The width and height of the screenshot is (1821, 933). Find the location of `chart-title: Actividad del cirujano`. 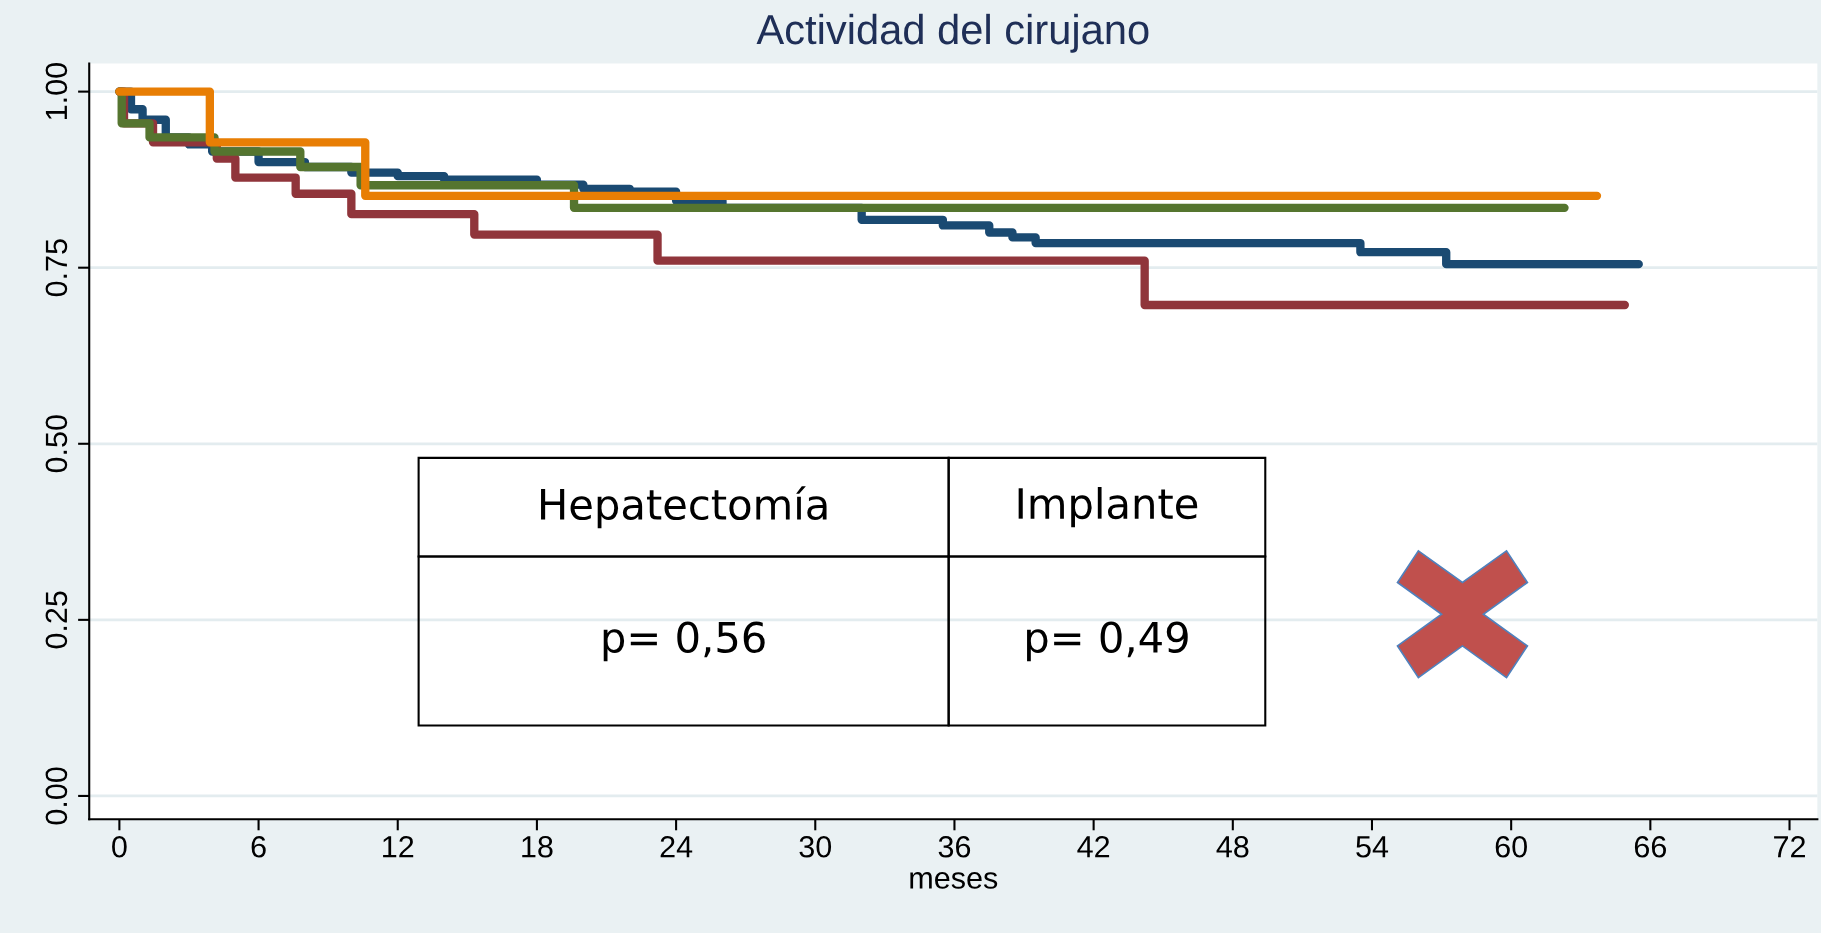

chart-title: Actividad del cirujano is located at coordinates (952, 33).